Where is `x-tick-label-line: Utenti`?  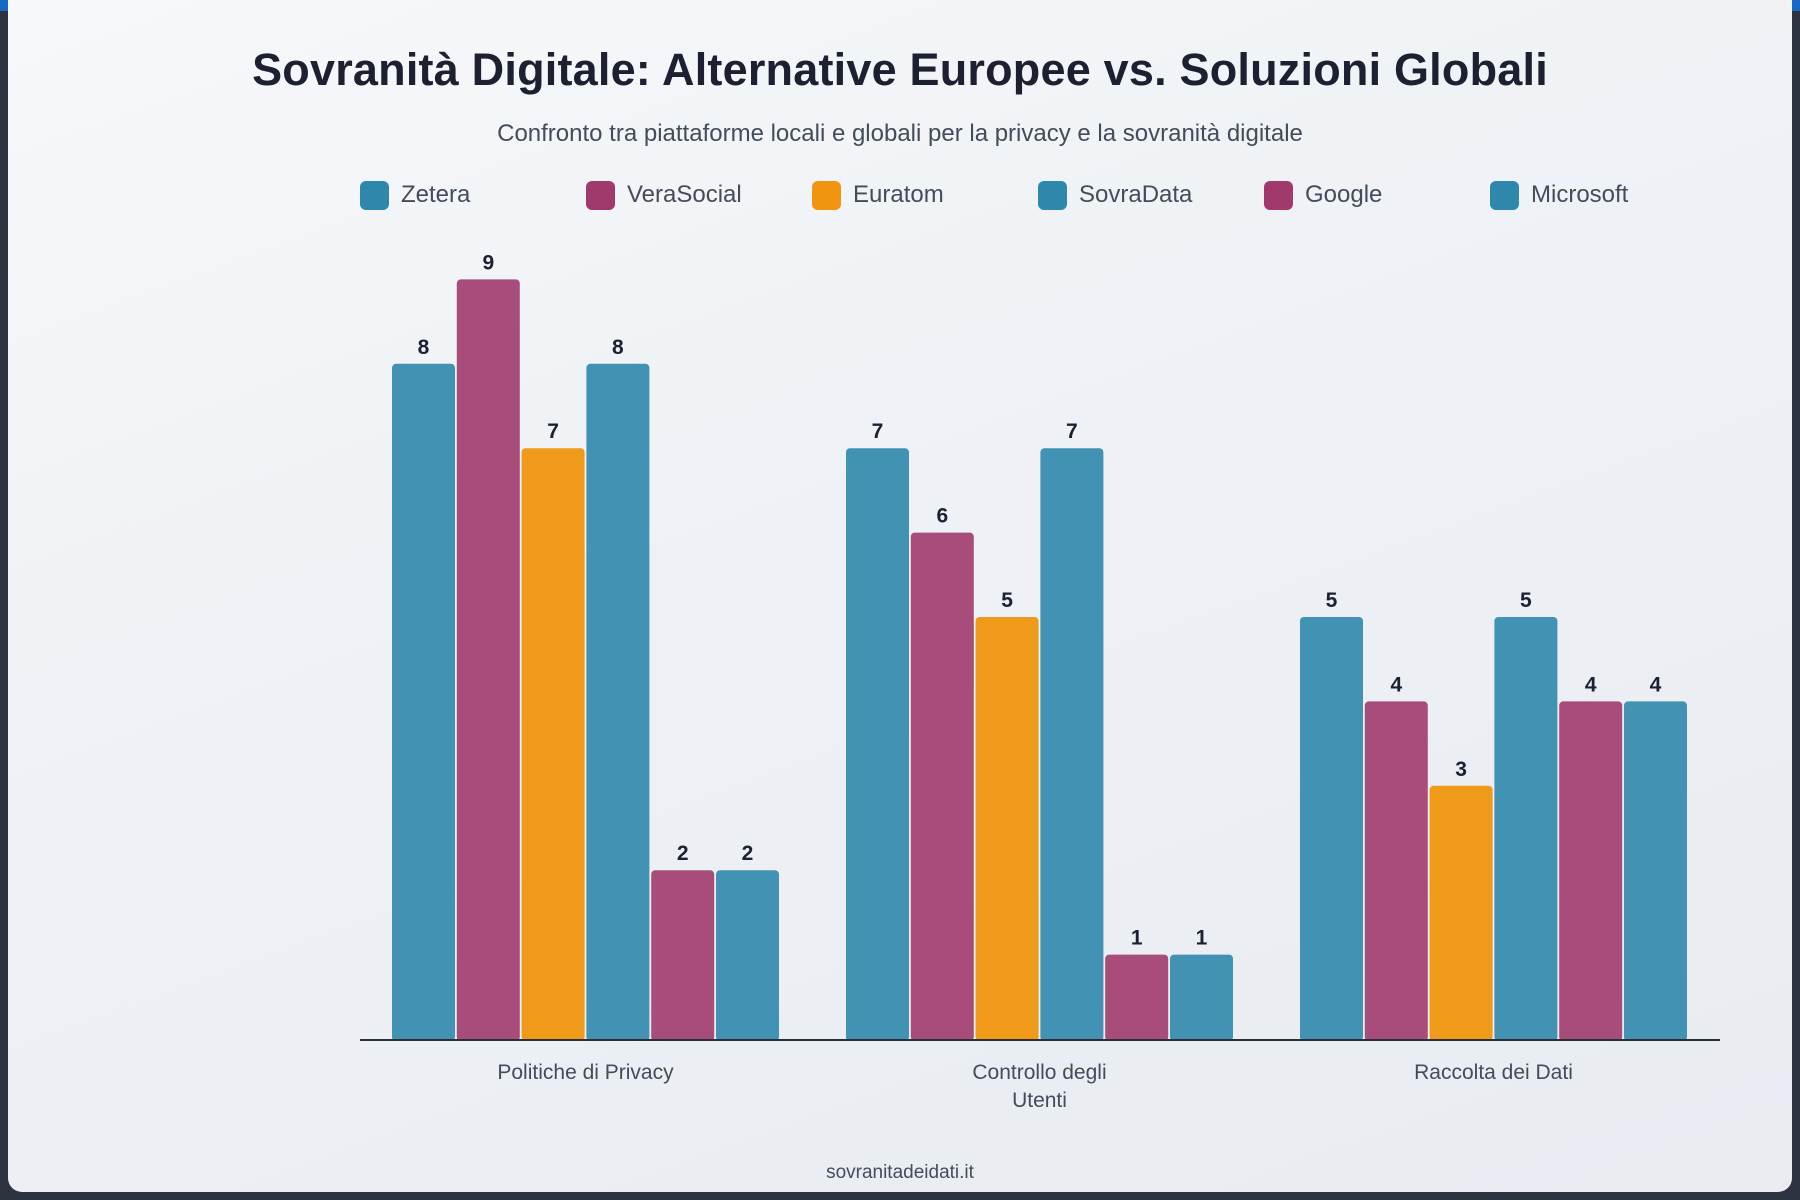
x-tick-label-line: Utenti is located at coordinates (1039, 1100).